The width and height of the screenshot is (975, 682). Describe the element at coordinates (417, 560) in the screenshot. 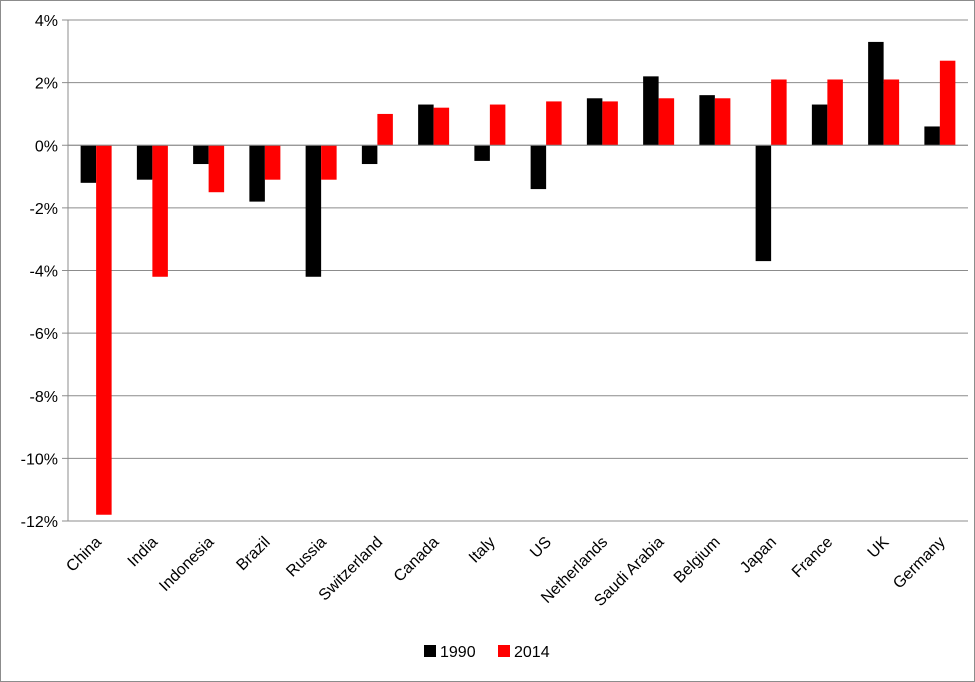

I see `x-tick-label: Canada` at that location.